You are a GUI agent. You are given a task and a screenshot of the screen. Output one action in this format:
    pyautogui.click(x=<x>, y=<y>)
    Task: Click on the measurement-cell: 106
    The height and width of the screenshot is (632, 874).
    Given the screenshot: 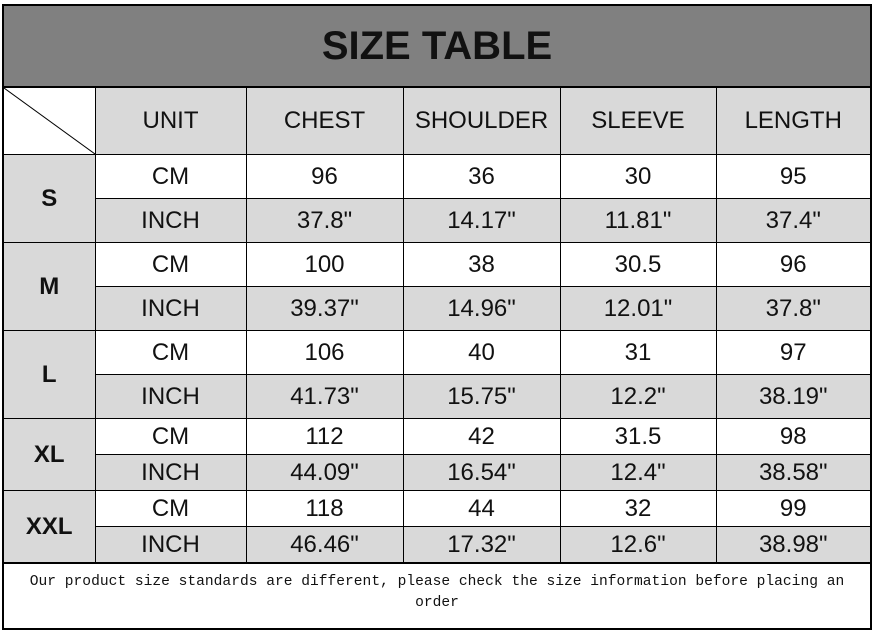 What is the action you would take?
    pyautogui.click(x=324, y=352)
    